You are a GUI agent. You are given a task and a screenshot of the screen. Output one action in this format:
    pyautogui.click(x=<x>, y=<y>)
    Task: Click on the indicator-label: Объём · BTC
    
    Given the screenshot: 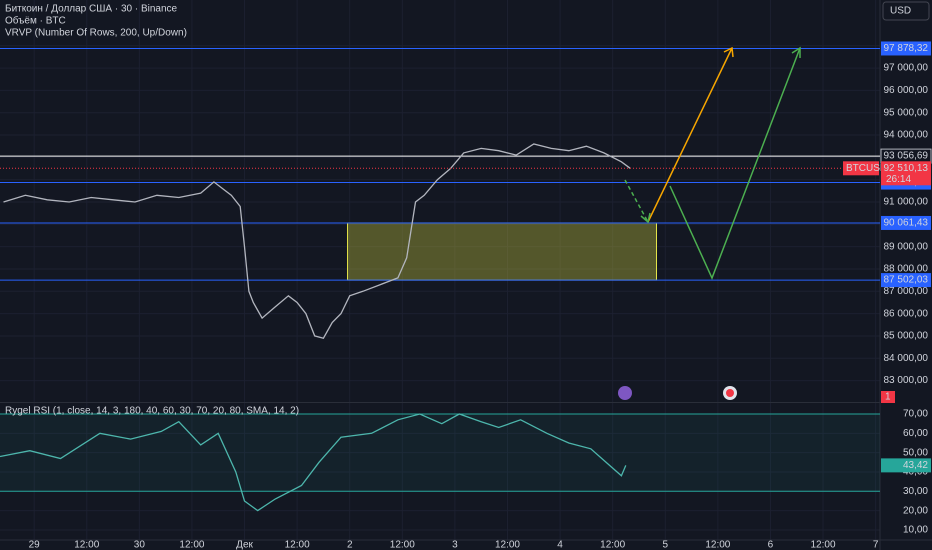 What is the action you would take?
    pyautogui.click(x=35, y=21)
    